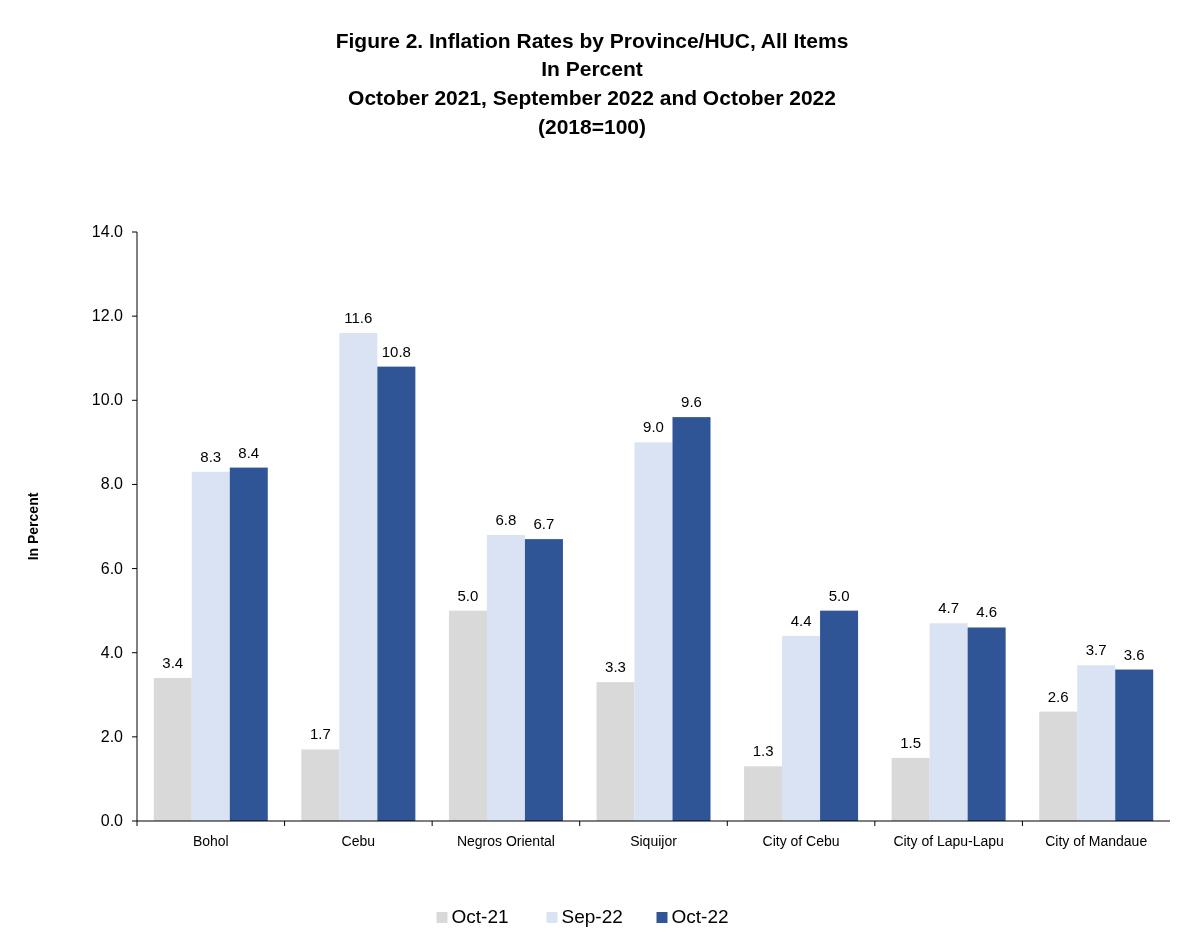 The height and width of the screenshot is (943, 1183). I want to click on y-tick-label: 4.0, so click(112, 652).